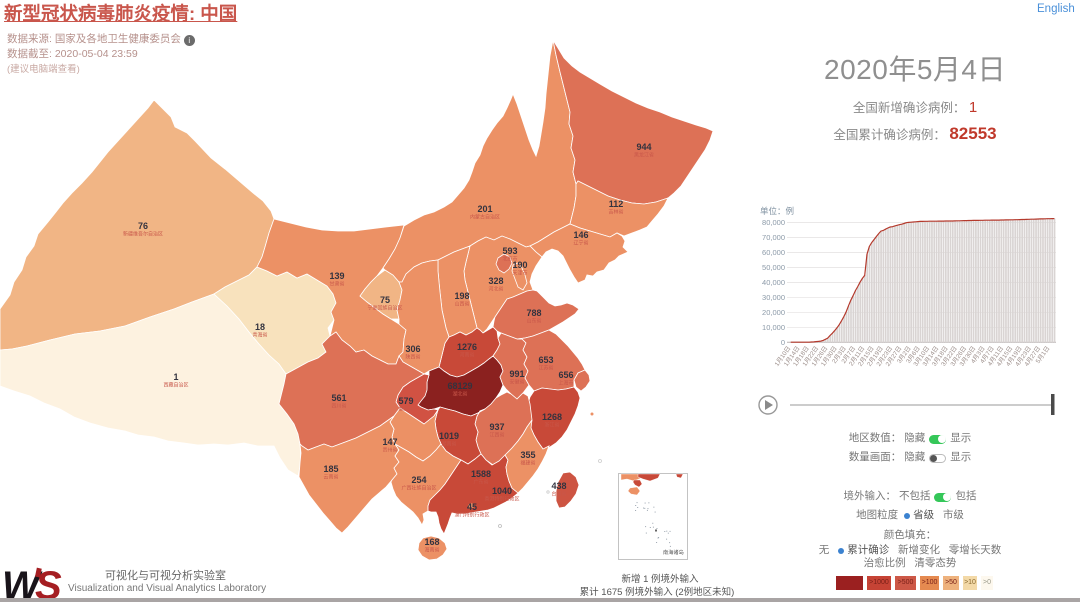 This screenshot has width=1080, height=602. I want to click on svg-text: 山西省, so click(461, 304).